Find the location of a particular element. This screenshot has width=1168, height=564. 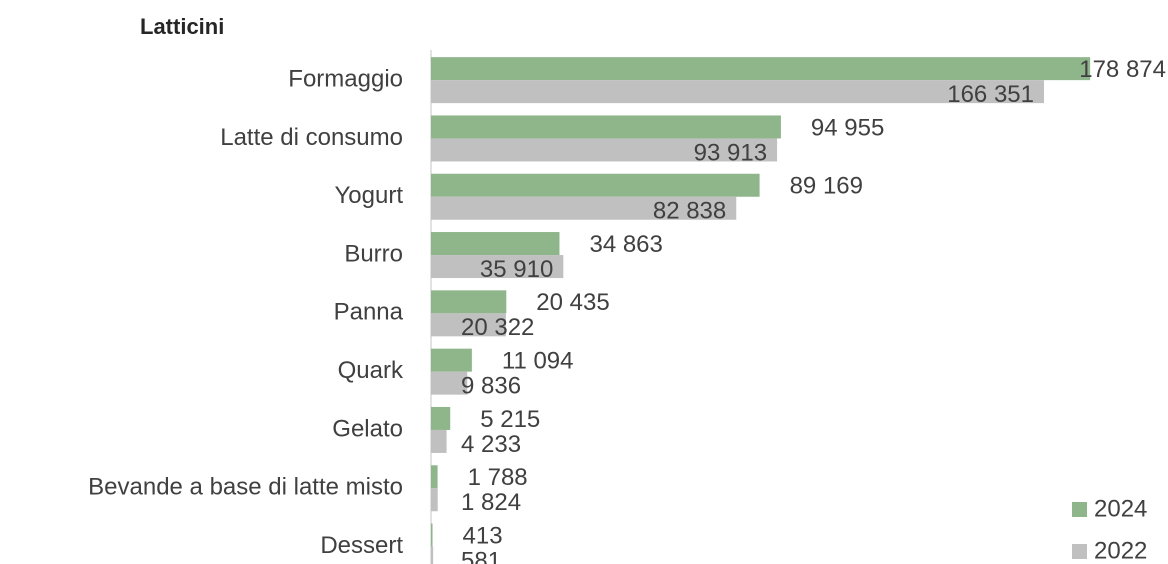

chart-title: Latticini is located at coordinates (182, 26).